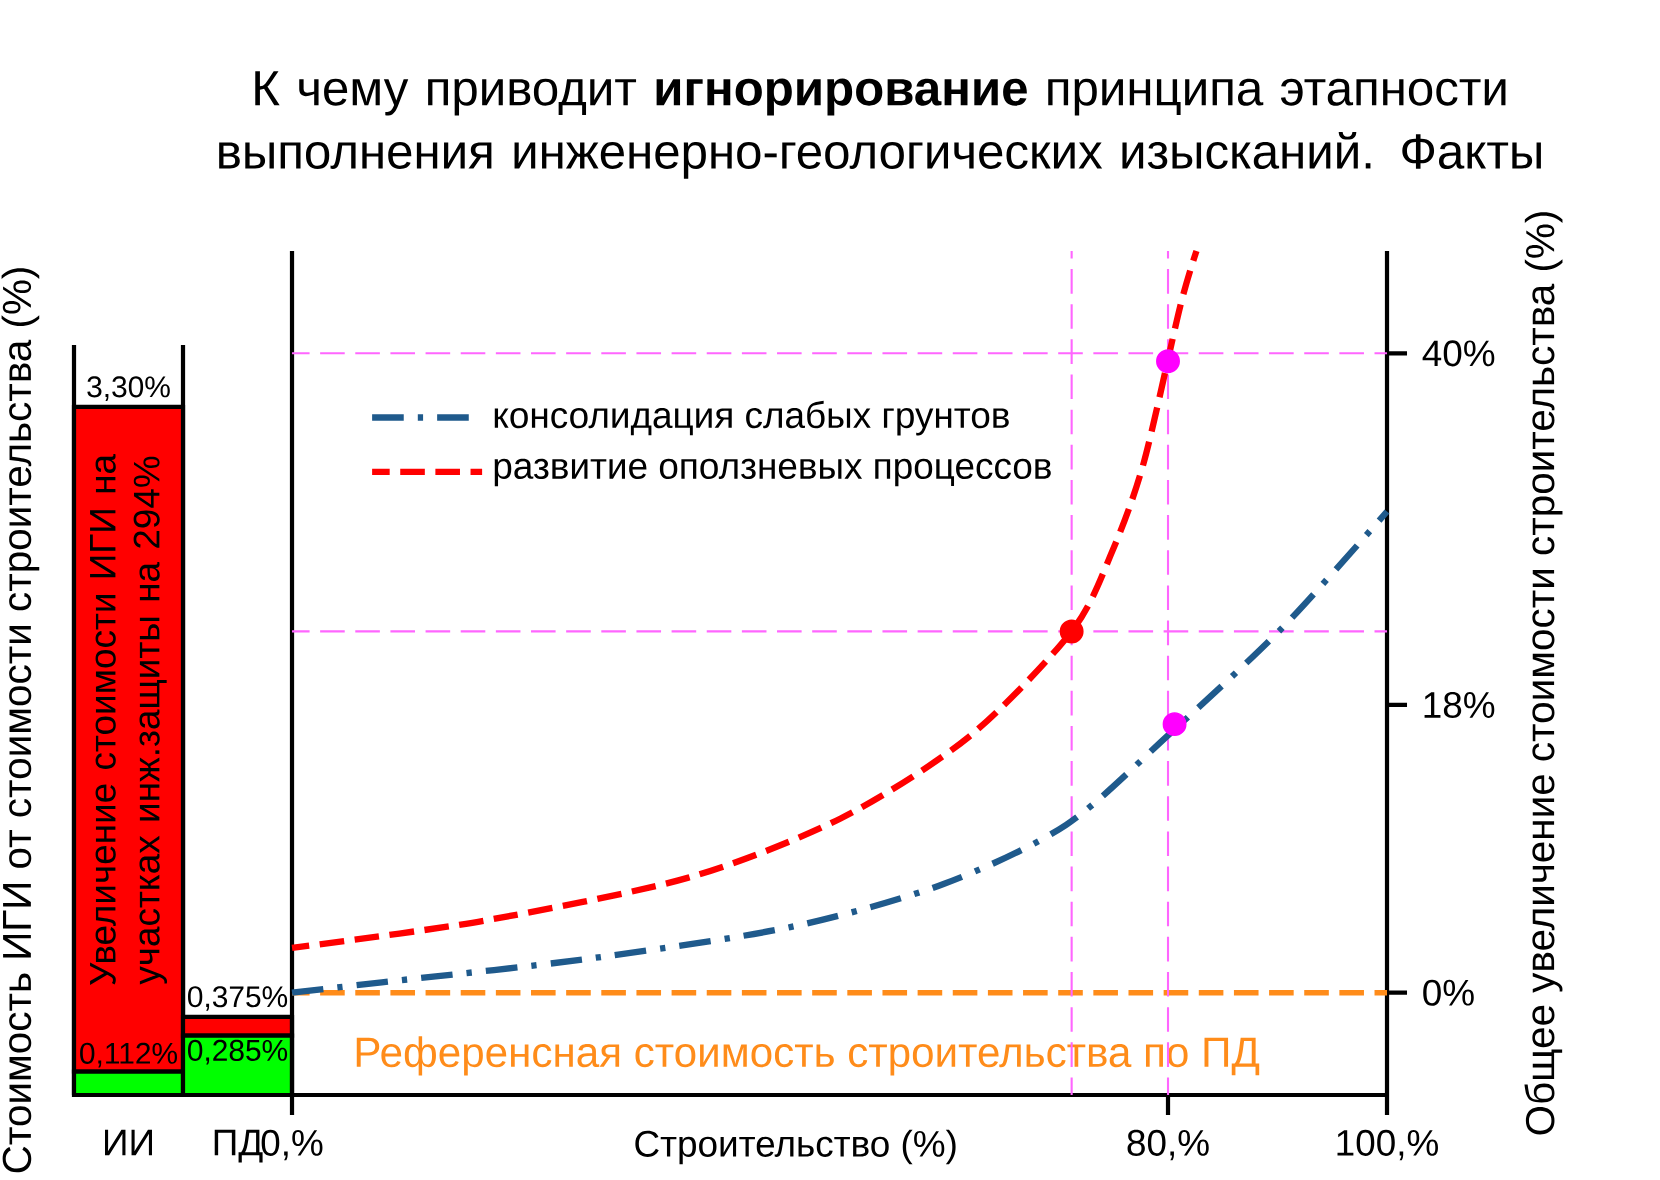 The width and height of the screenshot is (1660, 1180). Describe the element at coordinates (1459, 705) in the screenshot. I see `y-tick-label: 18%` at that location.